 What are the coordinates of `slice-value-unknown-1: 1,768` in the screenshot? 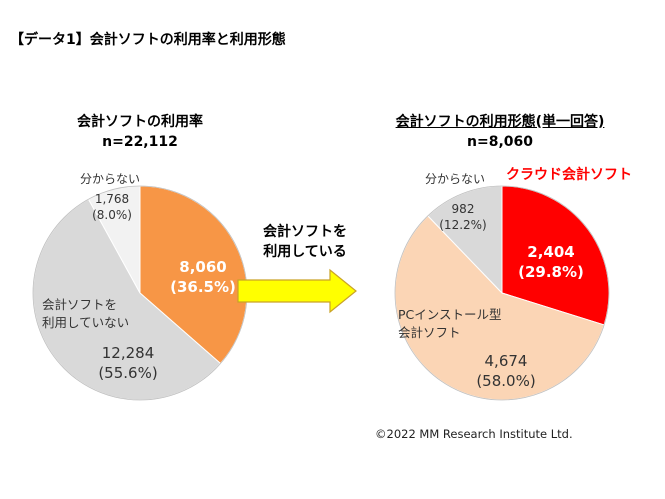 It's located at (112, 199).